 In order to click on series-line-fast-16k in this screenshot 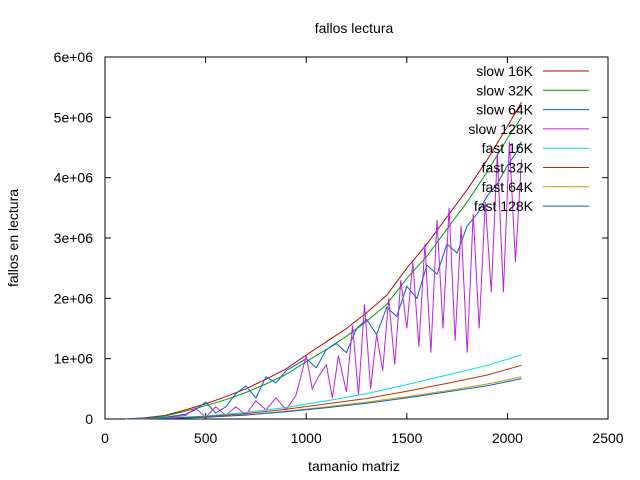, I will do `click(323, 387)`.